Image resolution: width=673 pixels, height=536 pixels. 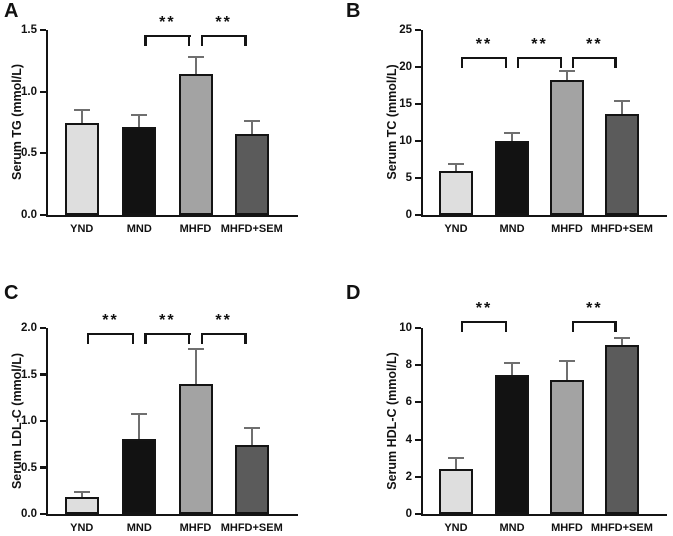 I want to click on y-axis-tick-label: 1.0, so click(x=29, y=91).